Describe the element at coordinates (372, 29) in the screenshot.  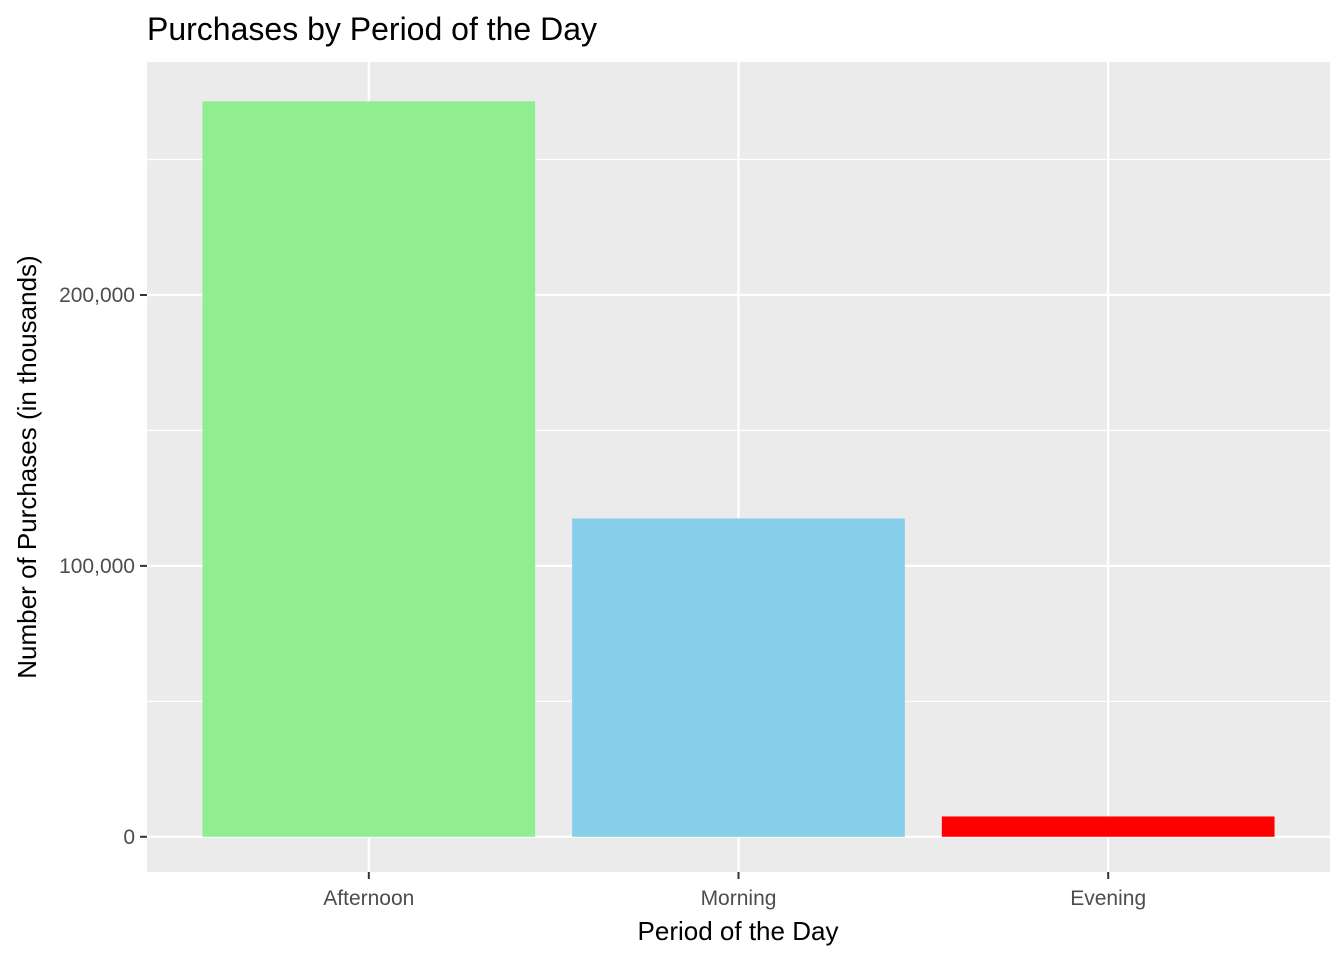
I see `chart-title: Purchases by Period of the Day` at that location.